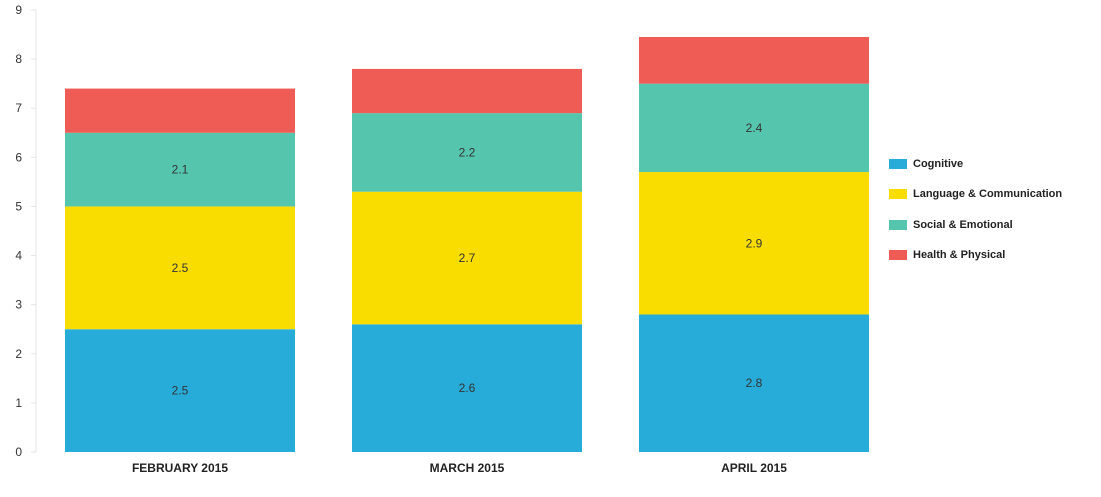  I want to click on data-label: 2.7, so click(467, 258).